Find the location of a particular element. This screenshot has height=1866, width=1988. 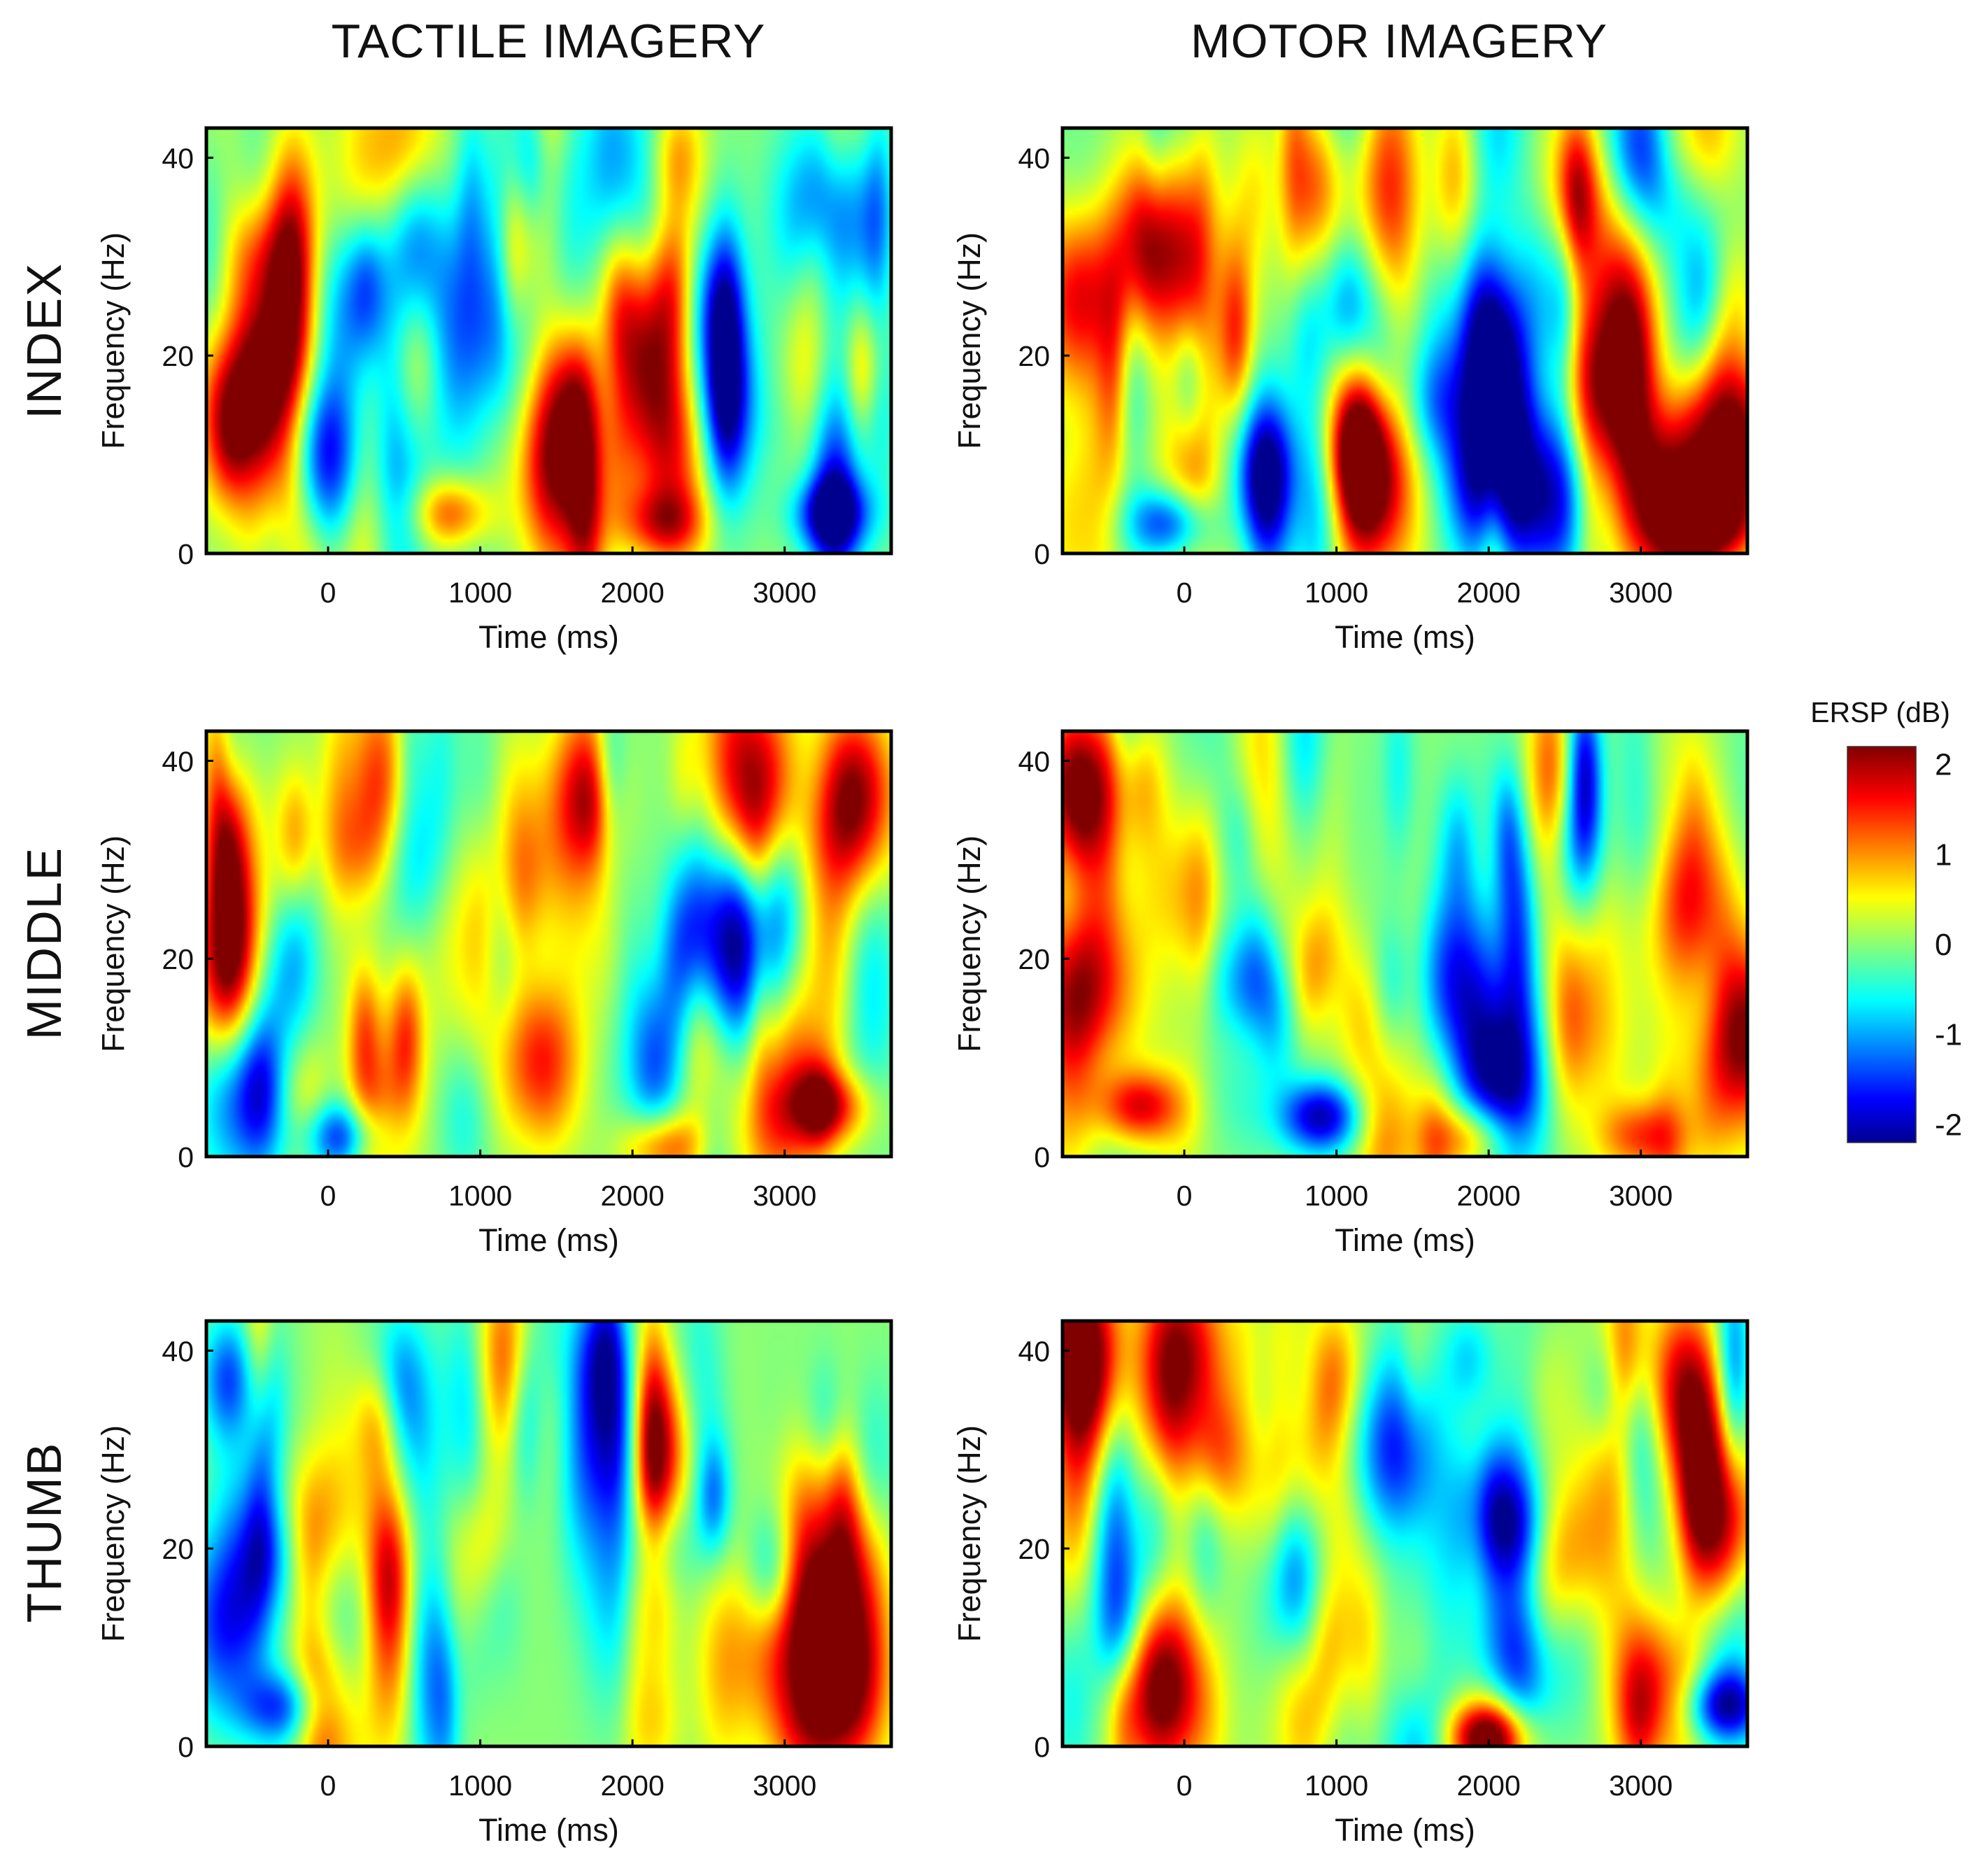

heatmap-middle-motor is located at coordinates (1405, 944).